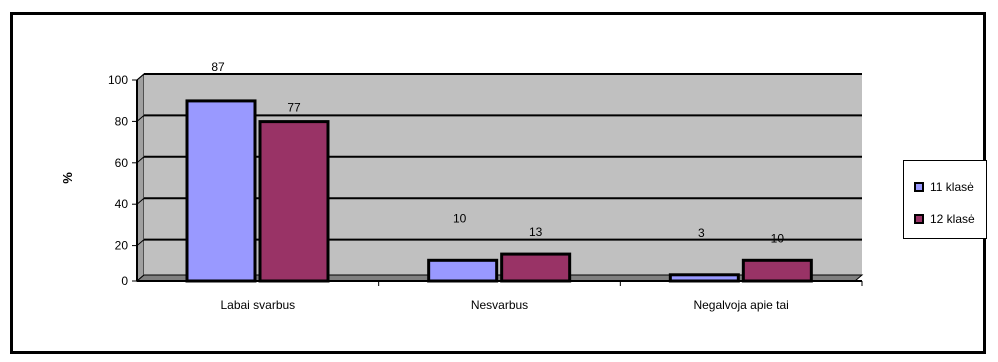  What do you see at coordinates (140, 177) in the screenshot?
I see `plot-side-wall` at bounding box center [140, 177].